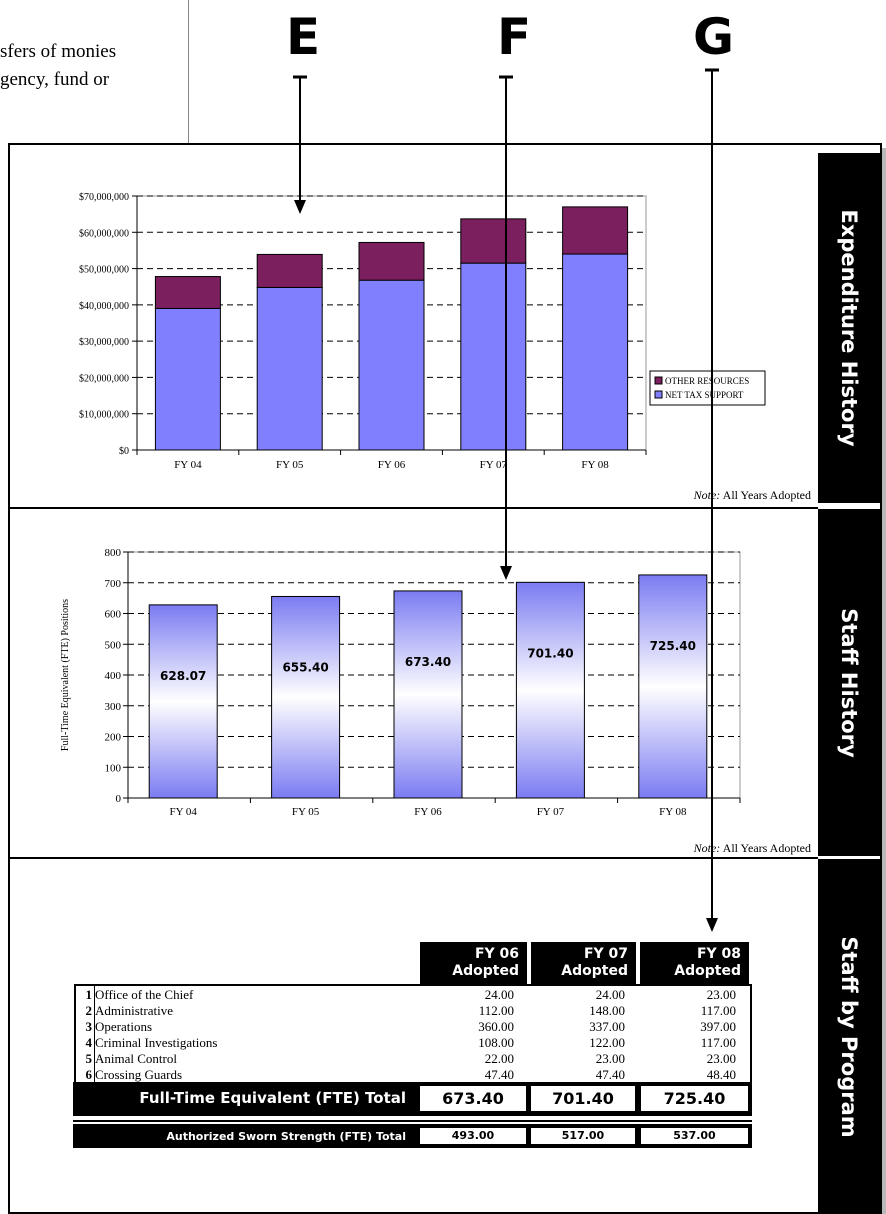  I want to click on y-tick-label: 400, so click(113, 676).